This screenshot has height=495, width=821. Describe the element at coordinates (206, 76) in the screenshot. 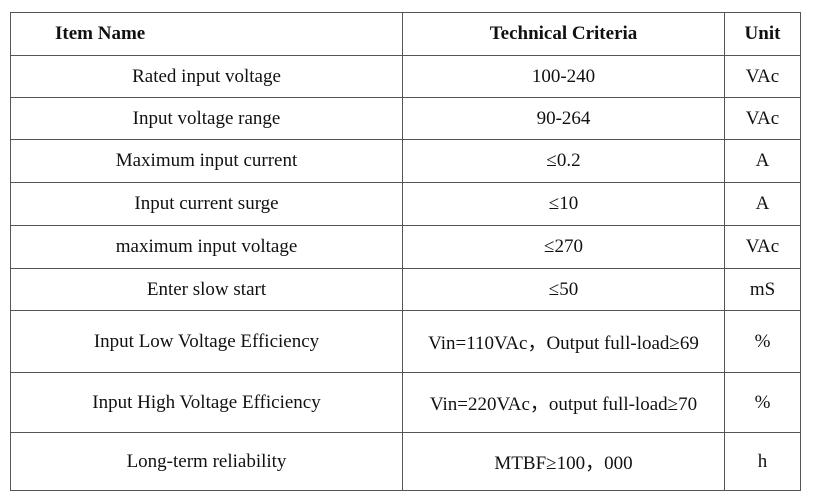

I see `table-cell: Rated input voltage` at that location.